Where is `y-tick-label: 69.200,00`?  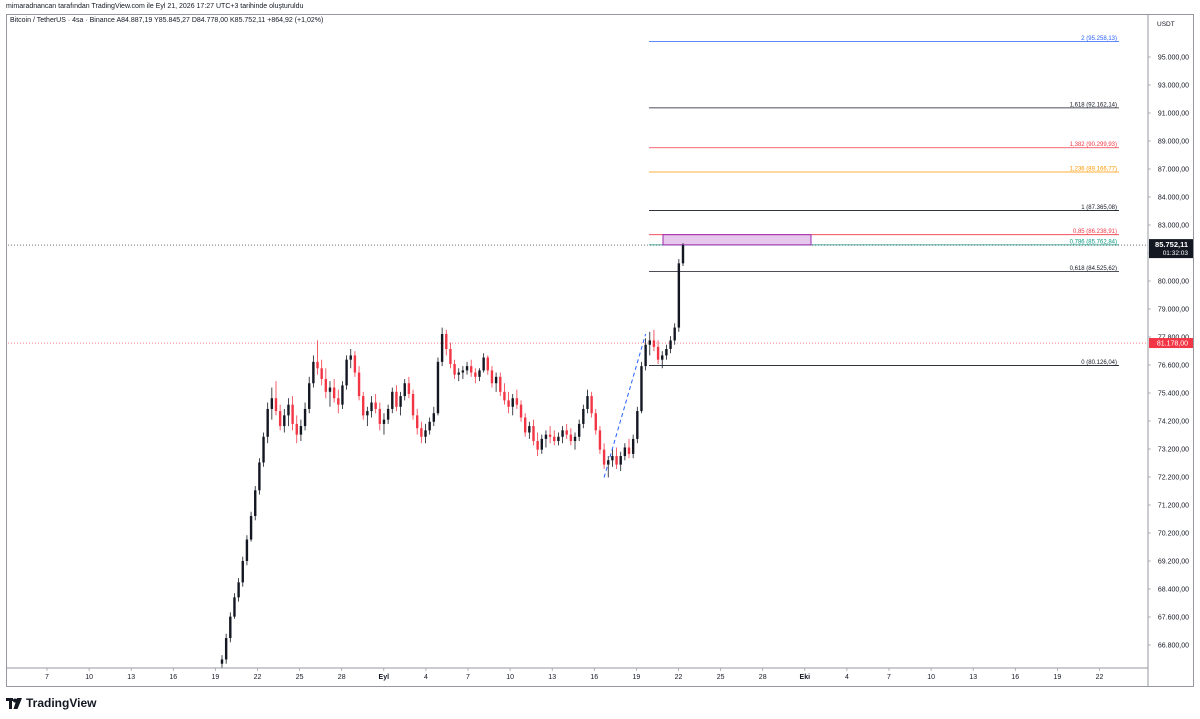 y-tick-label: 69.200,00 is located at coordinates (1173, 562).